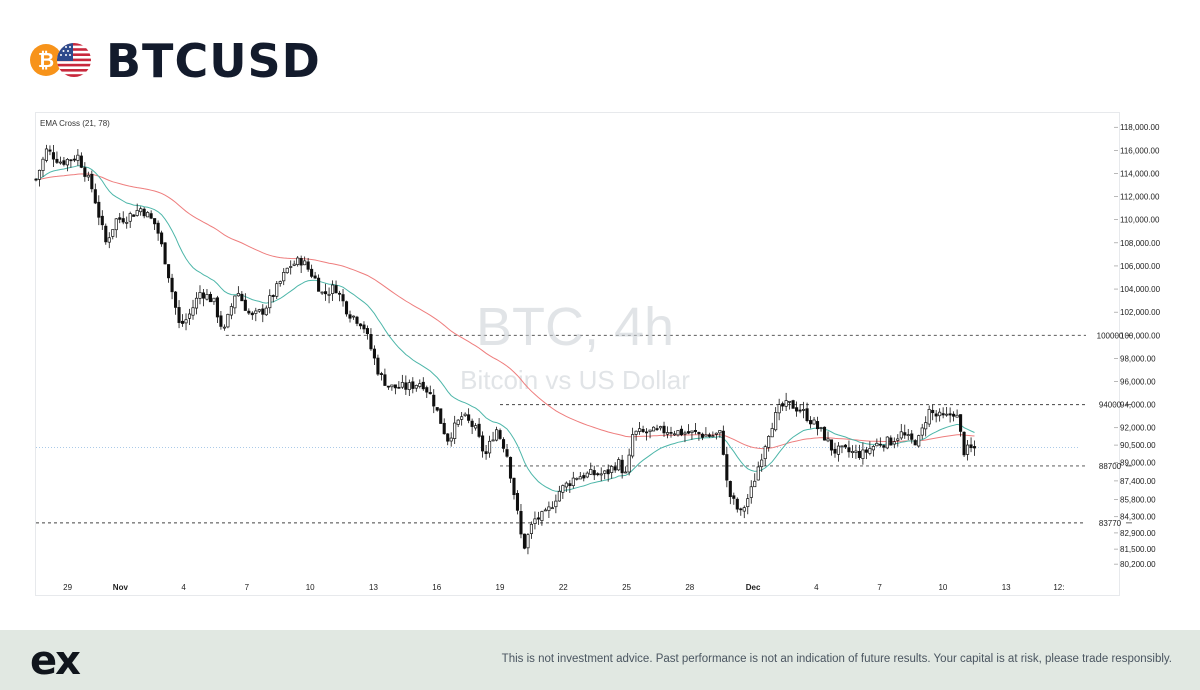  Describe the element at coordinates (500, 587) in the screenshot. I see `x-tick-label: 19` at that location.